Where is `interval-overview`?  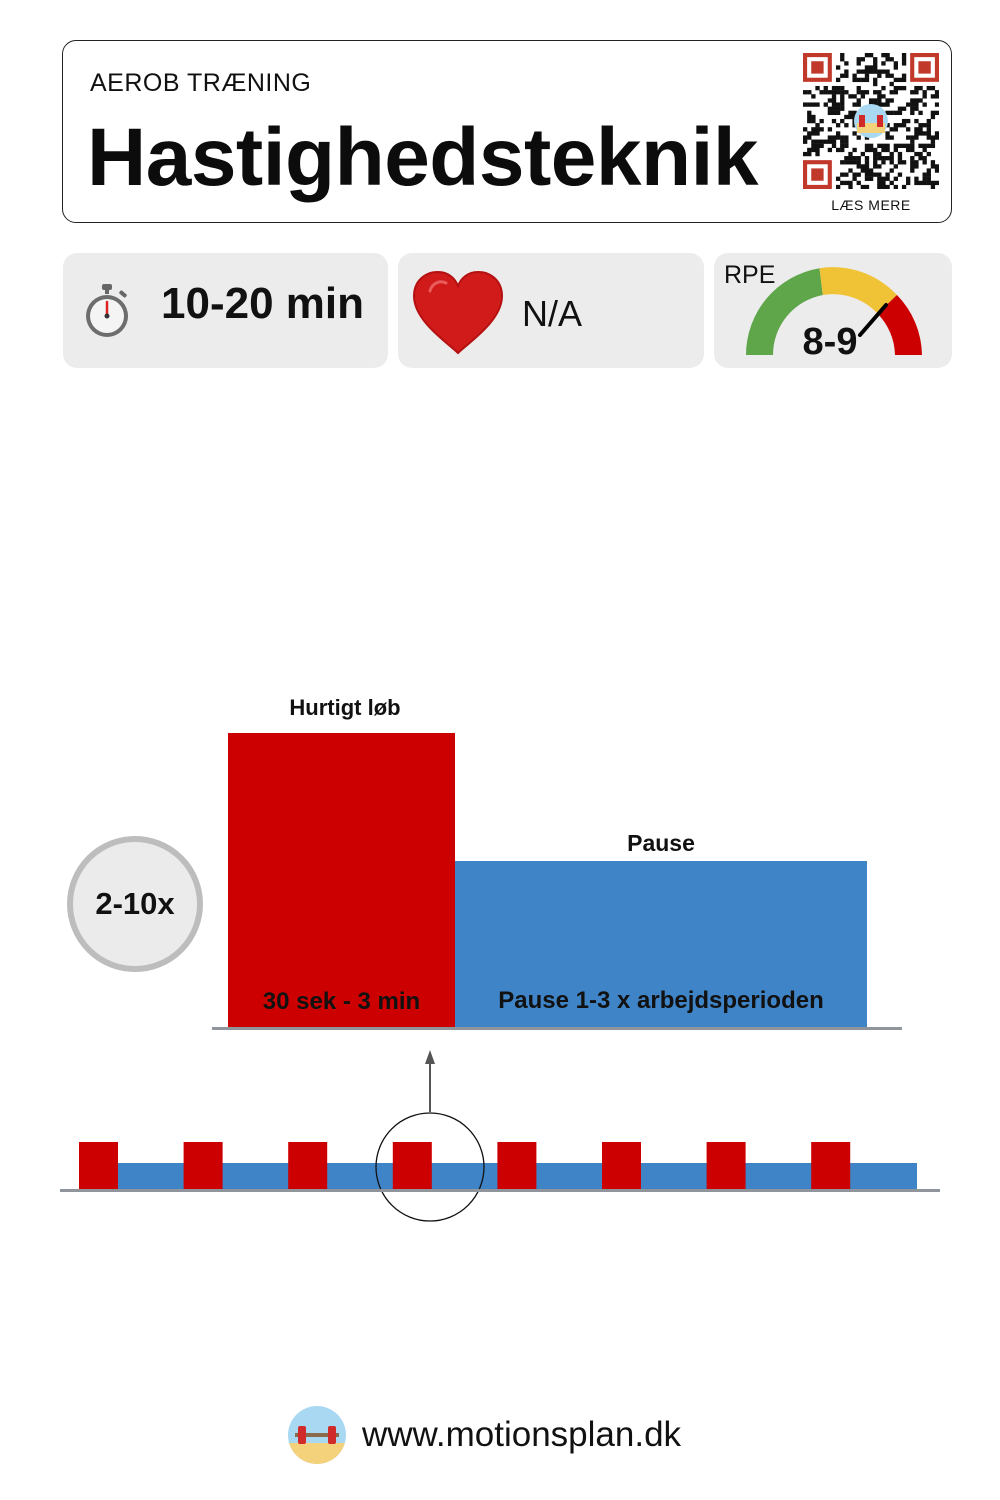
interval-overview is located at coordinates (498, 1136).